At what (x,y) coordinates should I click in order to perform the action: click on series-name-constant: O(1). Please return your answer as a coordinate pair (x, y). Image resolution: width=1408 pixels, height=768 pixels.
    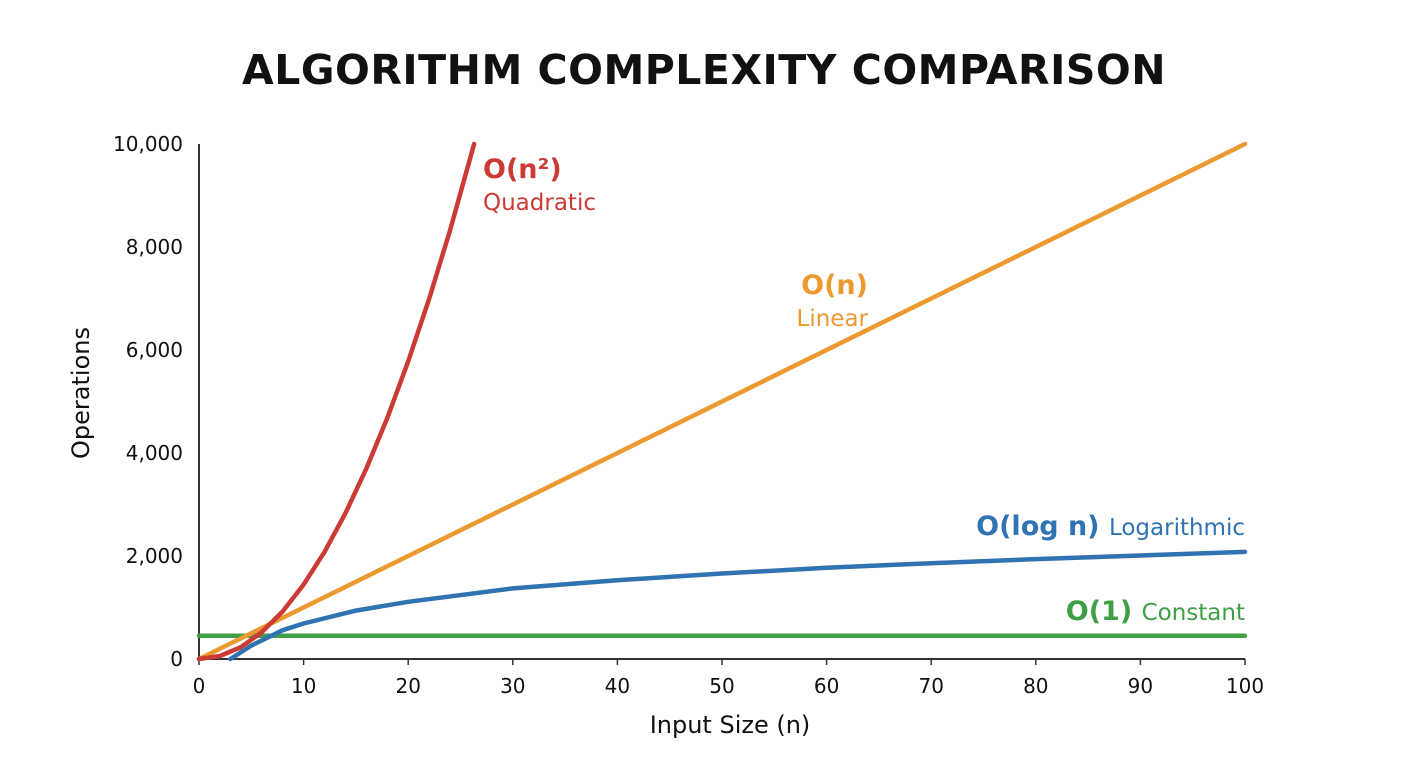
    Looking at the image, I should click on (1104, 611).